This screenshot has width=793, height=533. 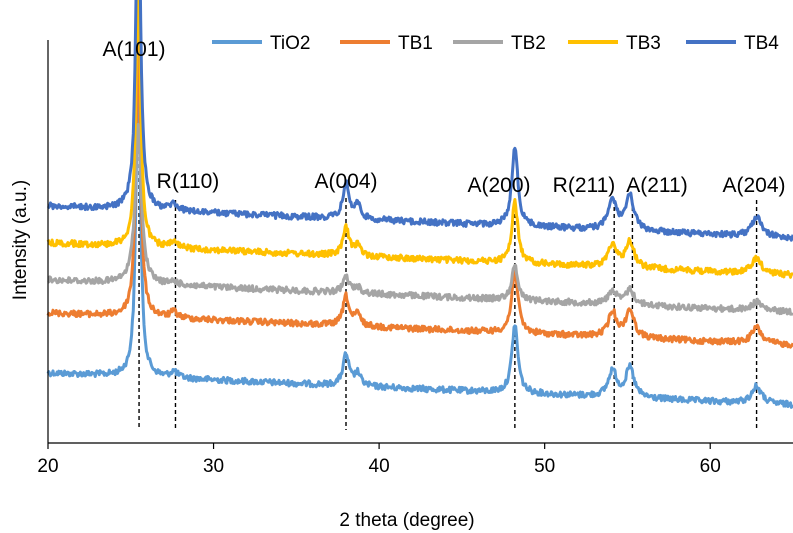 I want to click on legend: TiO2 TB1 TB2 TB3 TB4, so click(x=495, y=43).